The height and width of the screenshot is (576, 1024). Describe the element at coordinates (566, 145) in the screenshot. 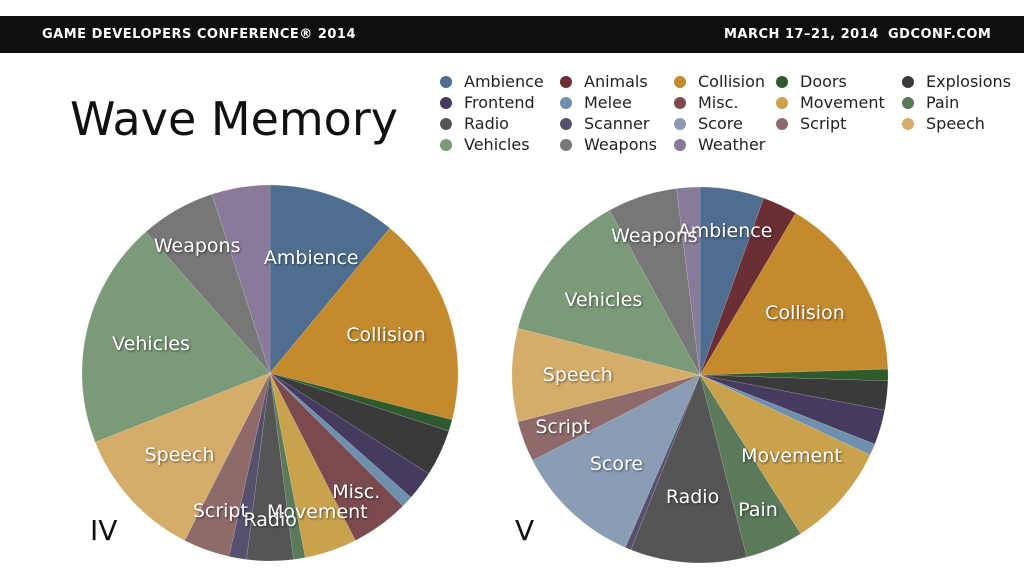

I see `legend-swatch-weapons` at that location.